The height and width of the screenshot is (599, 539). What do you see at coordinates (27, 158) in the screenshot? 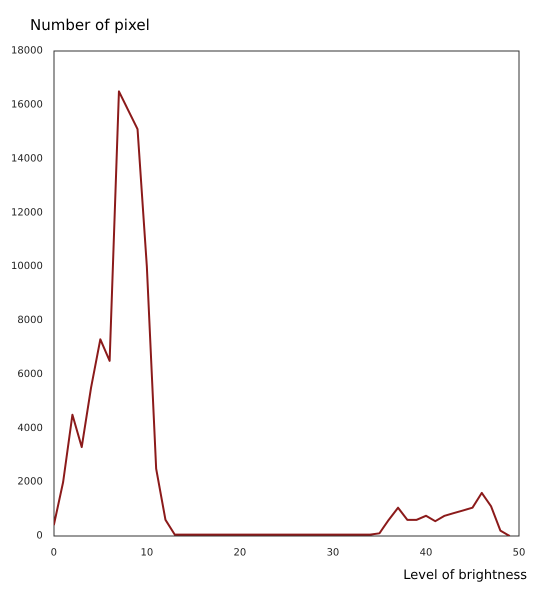
I see `y-tick-label: 14000` at bounding box center [27, 158].